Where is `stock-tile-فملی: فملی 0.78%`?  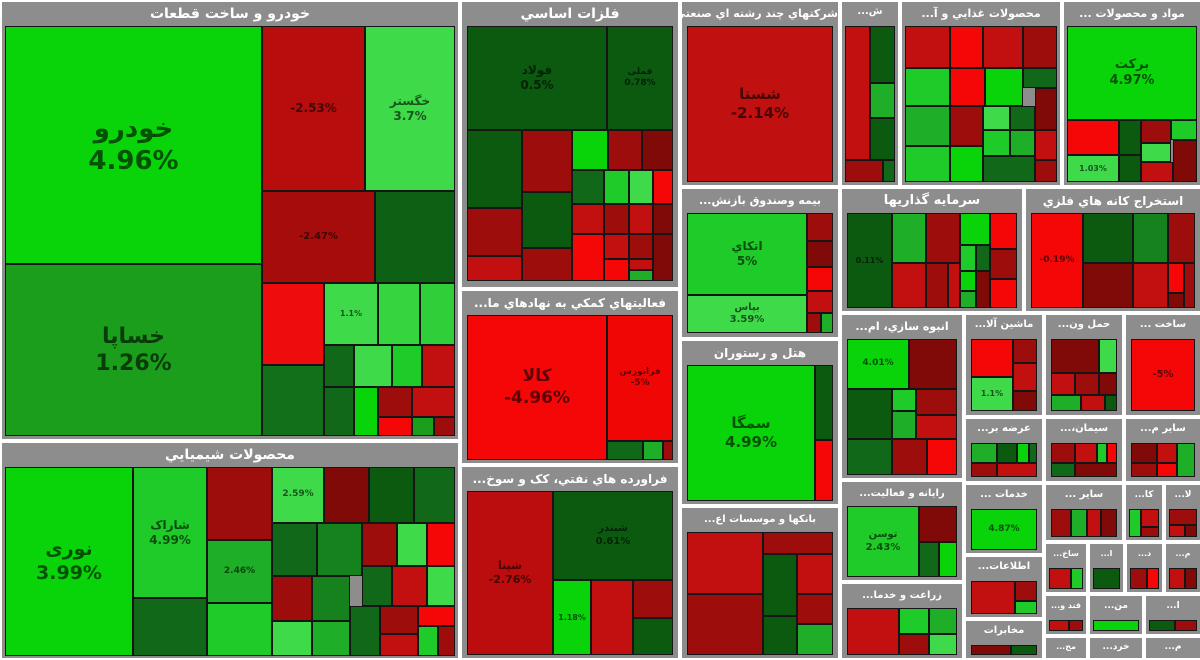 stock-tile-فملی: فملی 0.78% is located at coordinates (640, 78).